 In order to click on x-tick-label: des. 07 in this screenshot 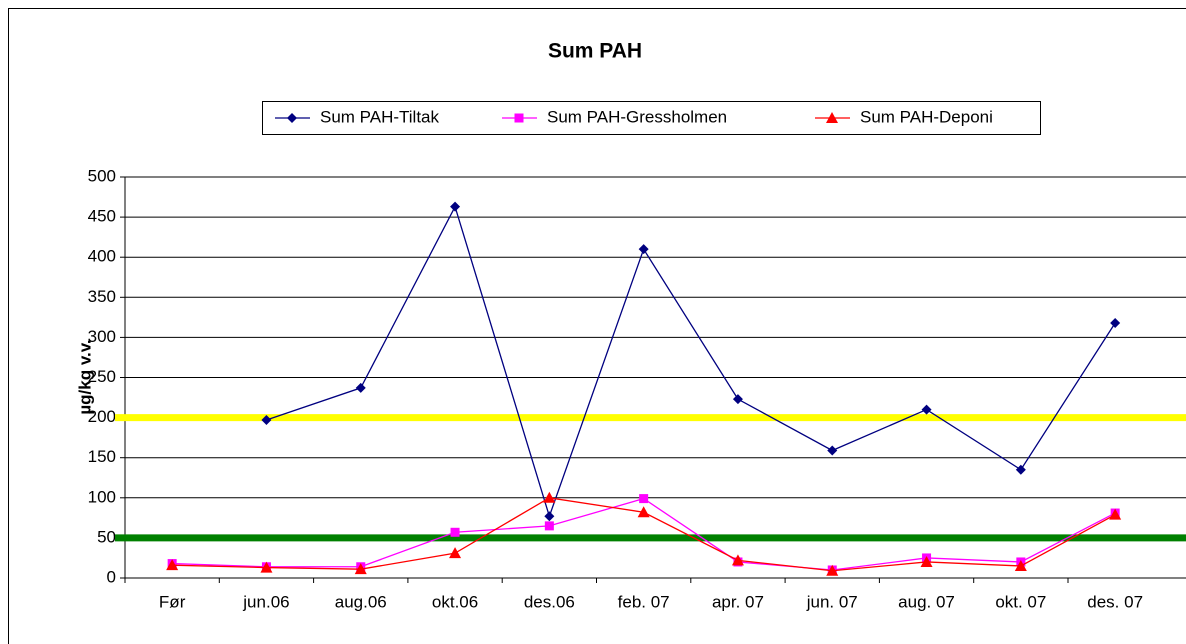, I will do `click(1115, 601)`.